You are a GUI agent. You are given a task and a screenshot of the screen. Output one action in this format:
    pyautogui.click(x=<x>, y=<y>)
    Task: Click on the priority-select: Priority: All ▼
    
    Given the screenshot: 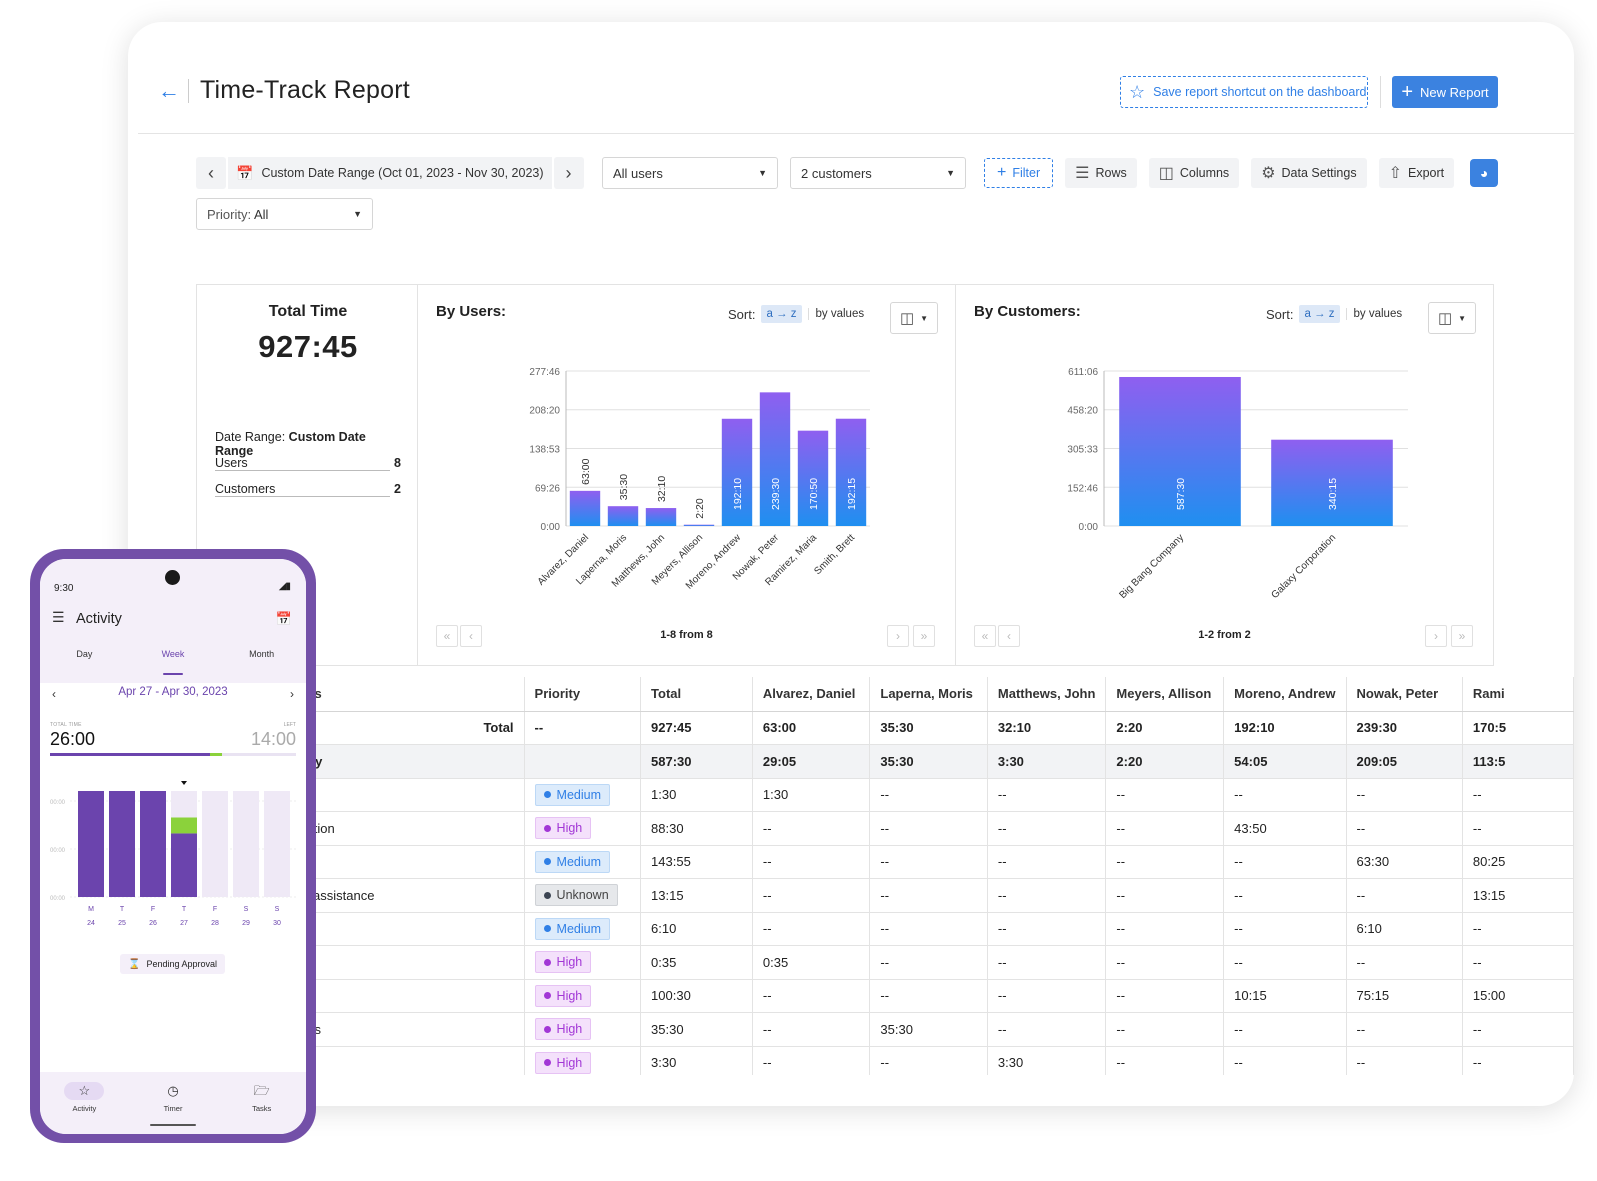 What is the action you would take?
    pyautogui.click(x=284, y=214)
    